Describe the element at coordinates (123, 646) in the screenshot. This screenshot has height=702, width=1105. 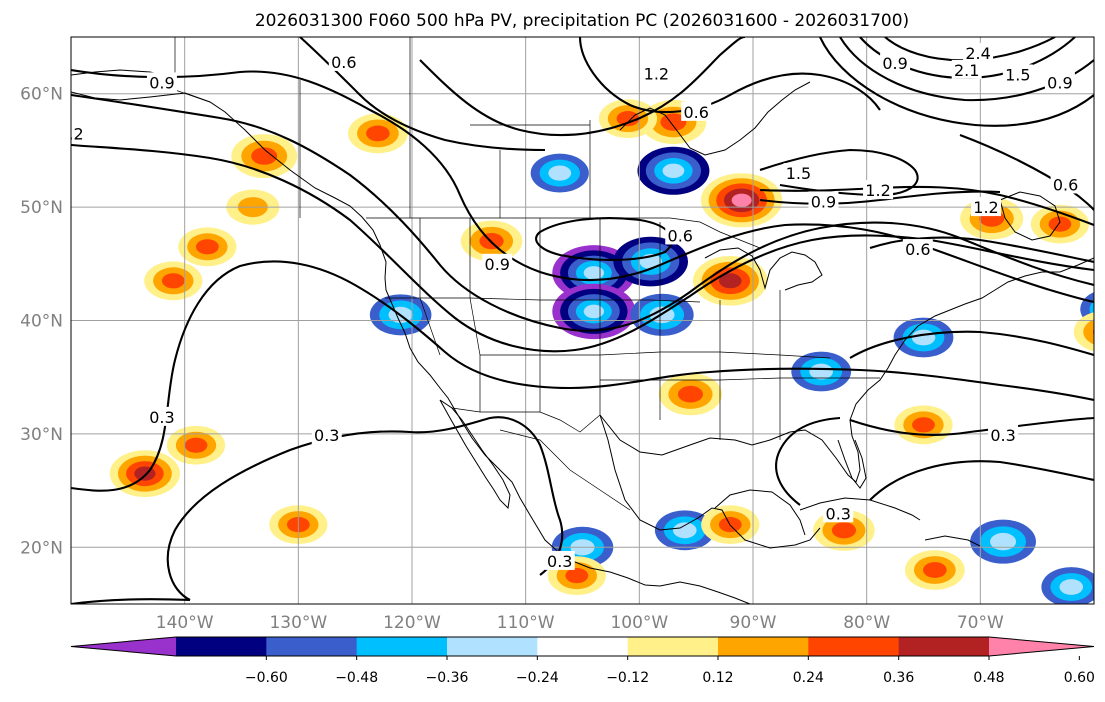
I see `colorbar-extend-low` at that location.